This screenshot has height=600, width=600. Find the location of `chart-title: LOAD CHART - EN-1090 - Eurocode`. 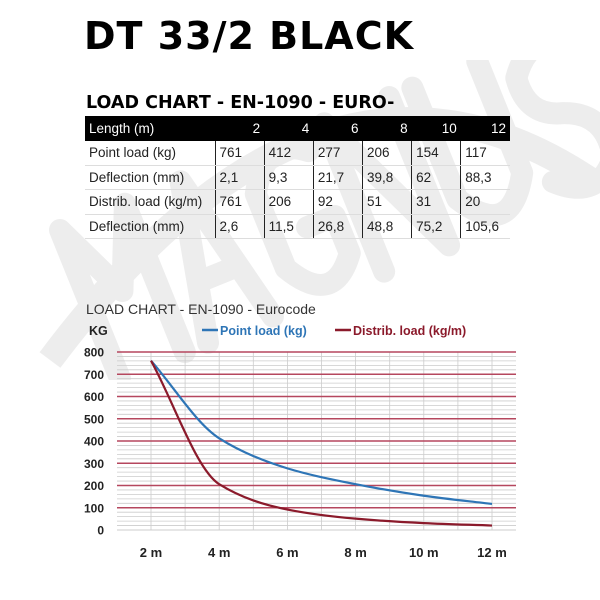

chart-title: LOAD CHART - EN-1090 - Eurocode is located at coordinates (201, 309).